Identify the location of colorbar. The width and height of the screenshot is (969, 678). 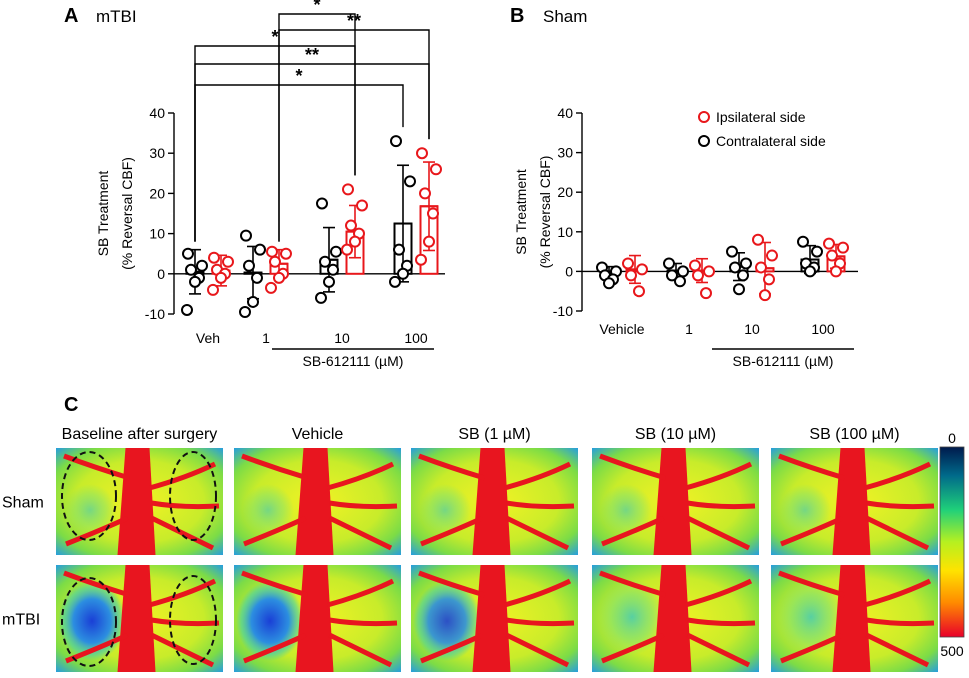
(952, 542).